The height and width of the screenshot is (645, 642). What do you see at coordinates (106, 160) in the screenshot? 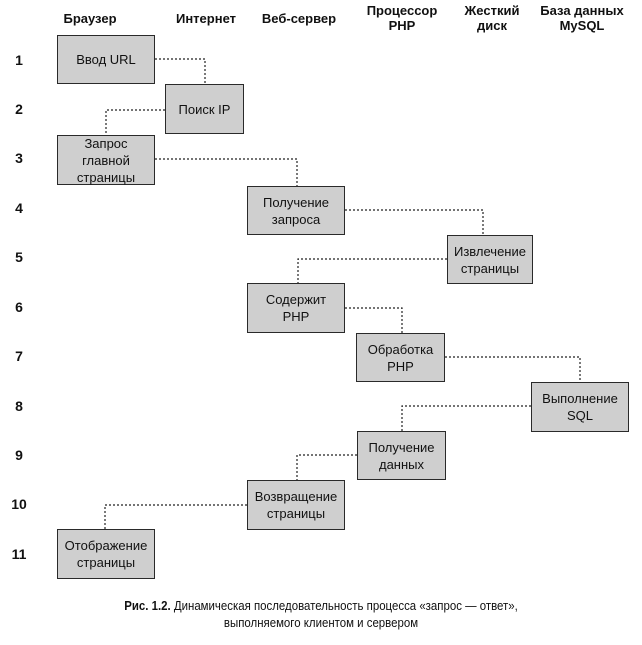
I see `step-request-main-page: Запрос главной страницы` at bounding box center [106, 160].